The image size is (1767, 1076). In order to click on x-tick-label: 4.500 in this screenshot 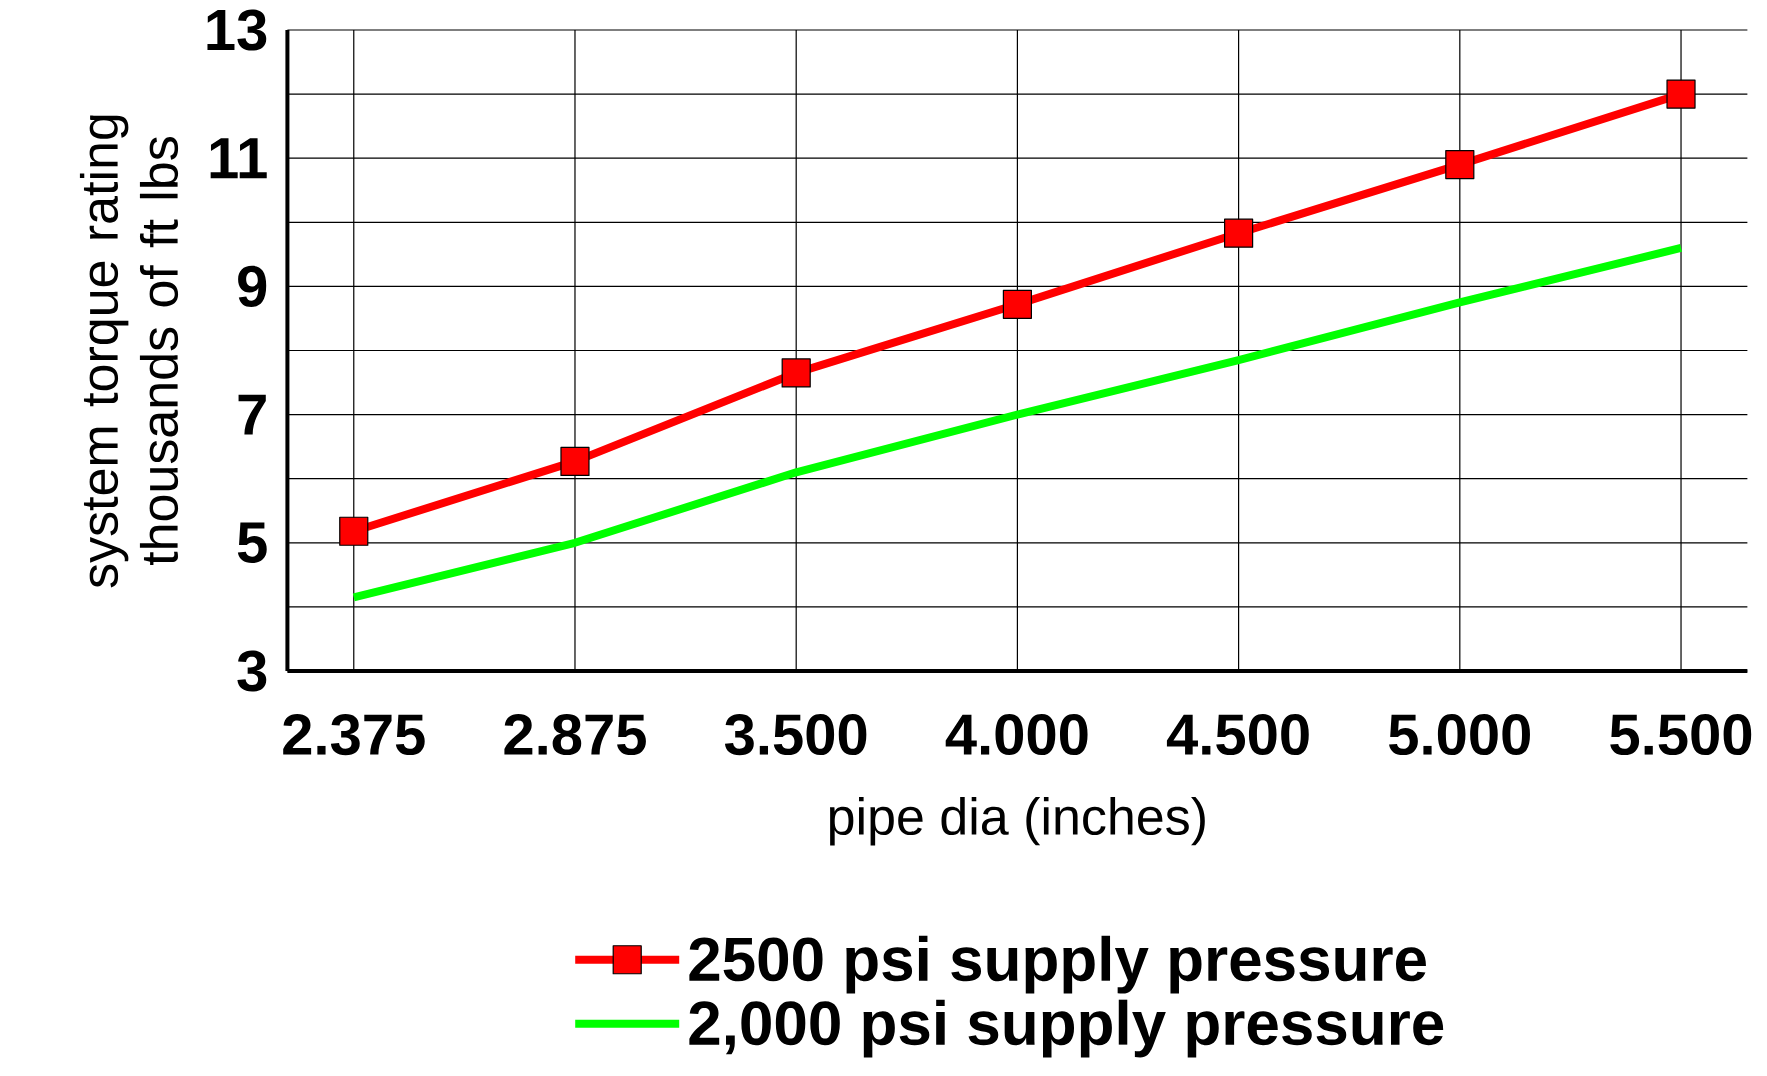, I will do `click(1237, 735)`.